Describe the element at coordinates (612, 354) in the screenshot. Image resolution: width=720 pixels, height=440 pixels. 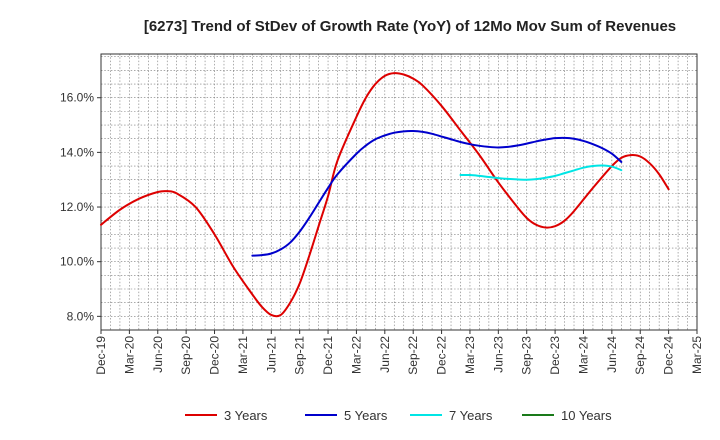
I see `x-tick-label: Jun-24` at that location.